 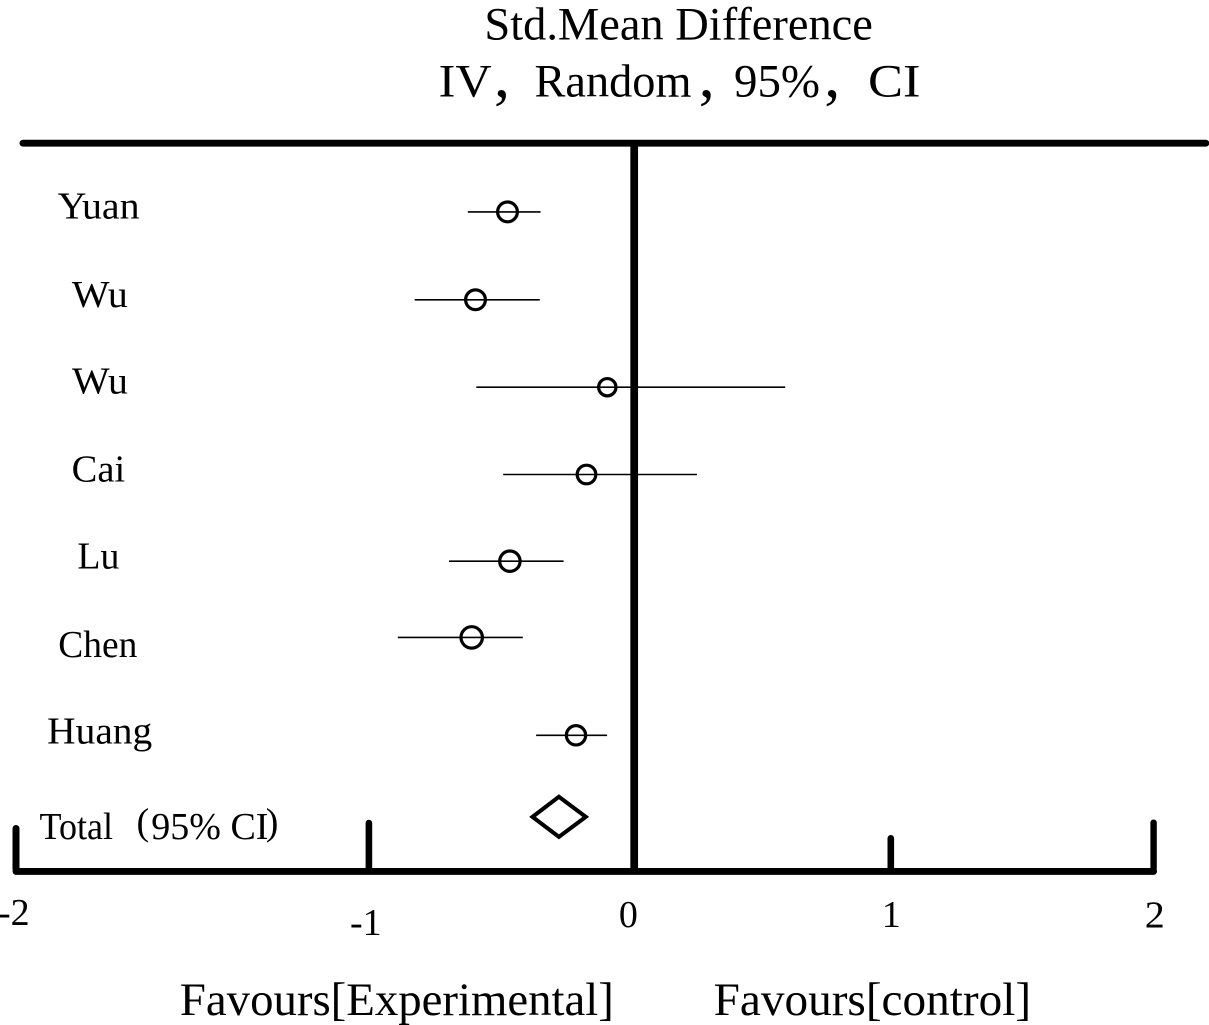 I want to click on svg-text: CI, so click(x=894, y=81).